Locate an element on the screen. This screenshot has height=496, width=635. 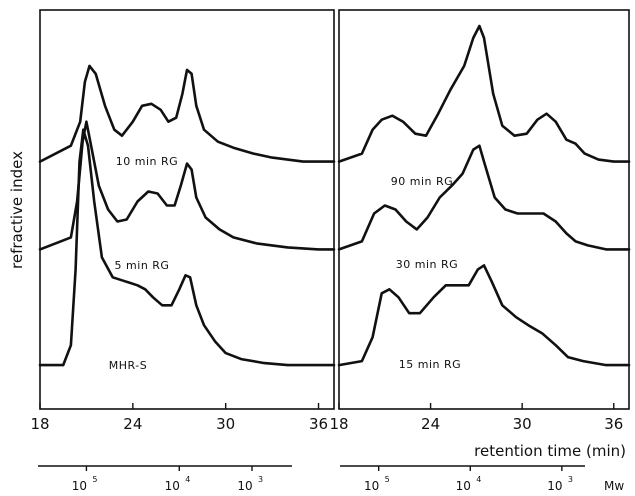
series-label: 30 min RG is located at coordinates (427, 264).